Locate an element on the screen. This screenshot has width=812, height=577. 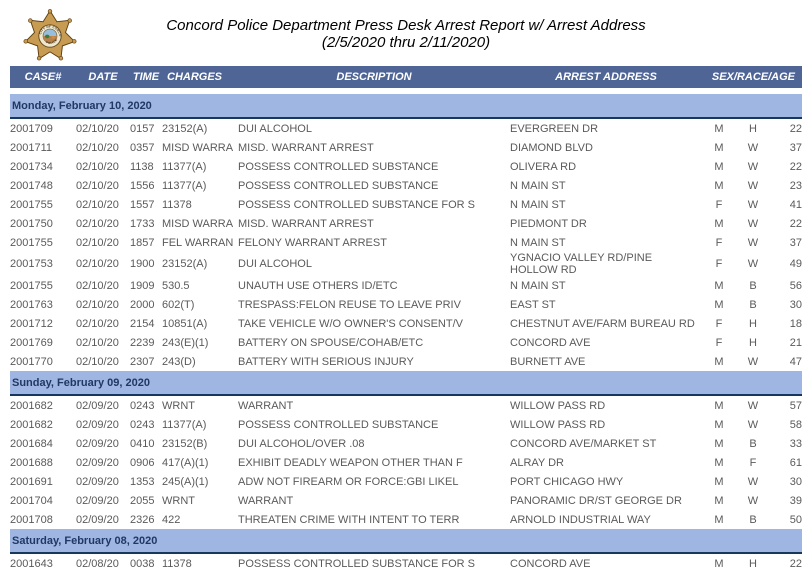
time-cell: 0157 is located at coordinates (142, 128).